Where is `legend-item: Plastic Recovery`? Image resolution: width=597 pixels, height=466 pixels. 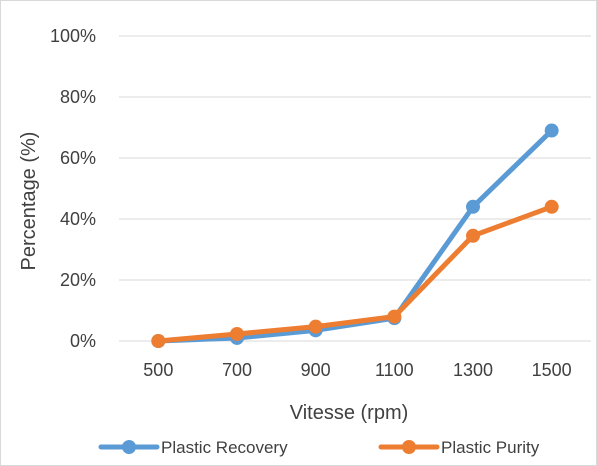
legend-item: Plastic Recovery is located at coordinates (193, 447).